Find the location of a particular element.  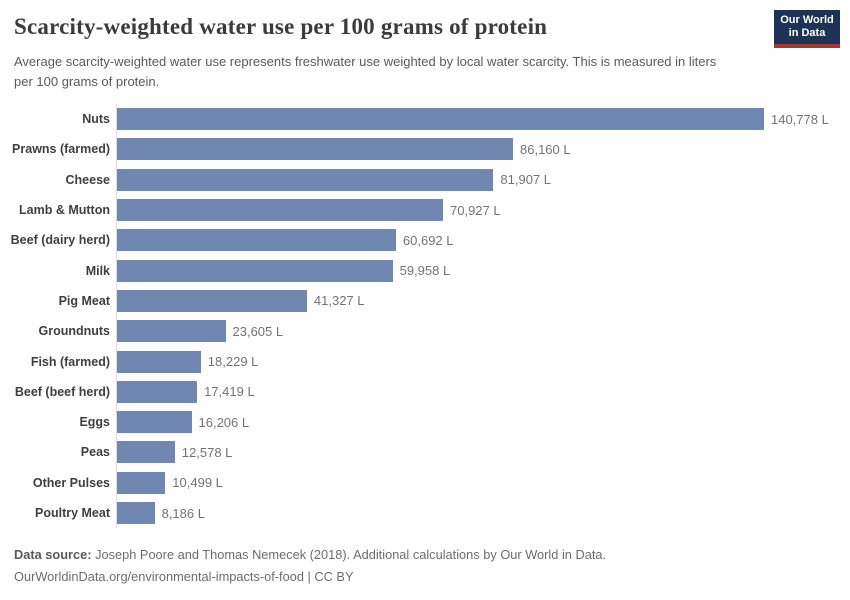

plot-area: 41,327 L is located at coordinates (483, 301).